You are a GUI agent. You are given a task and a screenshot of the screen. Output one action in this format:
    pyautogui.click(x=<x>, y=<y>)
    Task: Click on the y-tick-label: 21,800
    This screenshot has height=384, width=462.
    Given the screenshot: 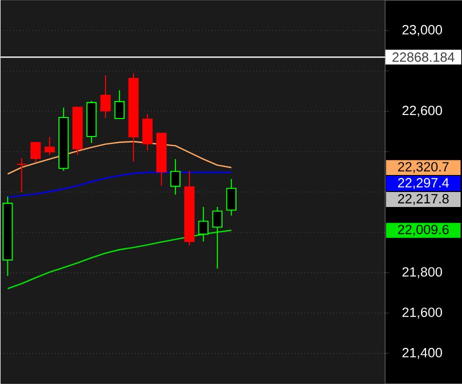 What is the action you would take?
    pyautogui.click(x=422, y=272)
    